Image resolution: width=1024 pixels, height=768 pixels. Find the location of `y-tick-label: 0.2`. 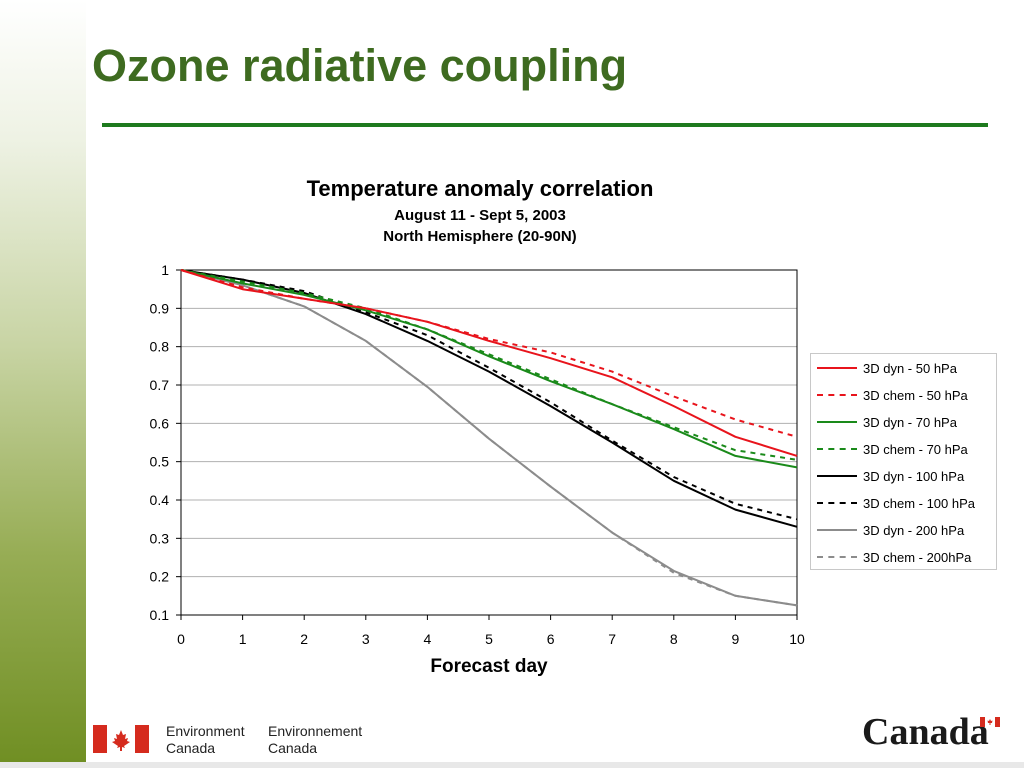

y-tick-label: 0.2 is located at coordinates (160, 577).